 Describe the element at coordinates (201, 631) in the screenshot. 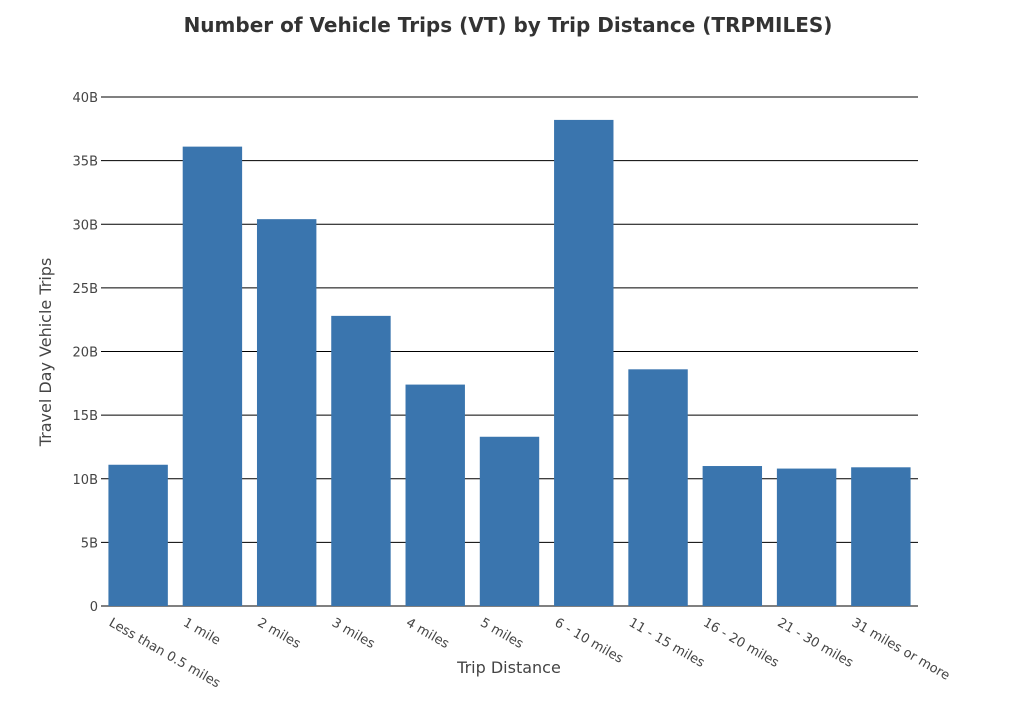

I see `x-tick-label: 1 mile` at that location.